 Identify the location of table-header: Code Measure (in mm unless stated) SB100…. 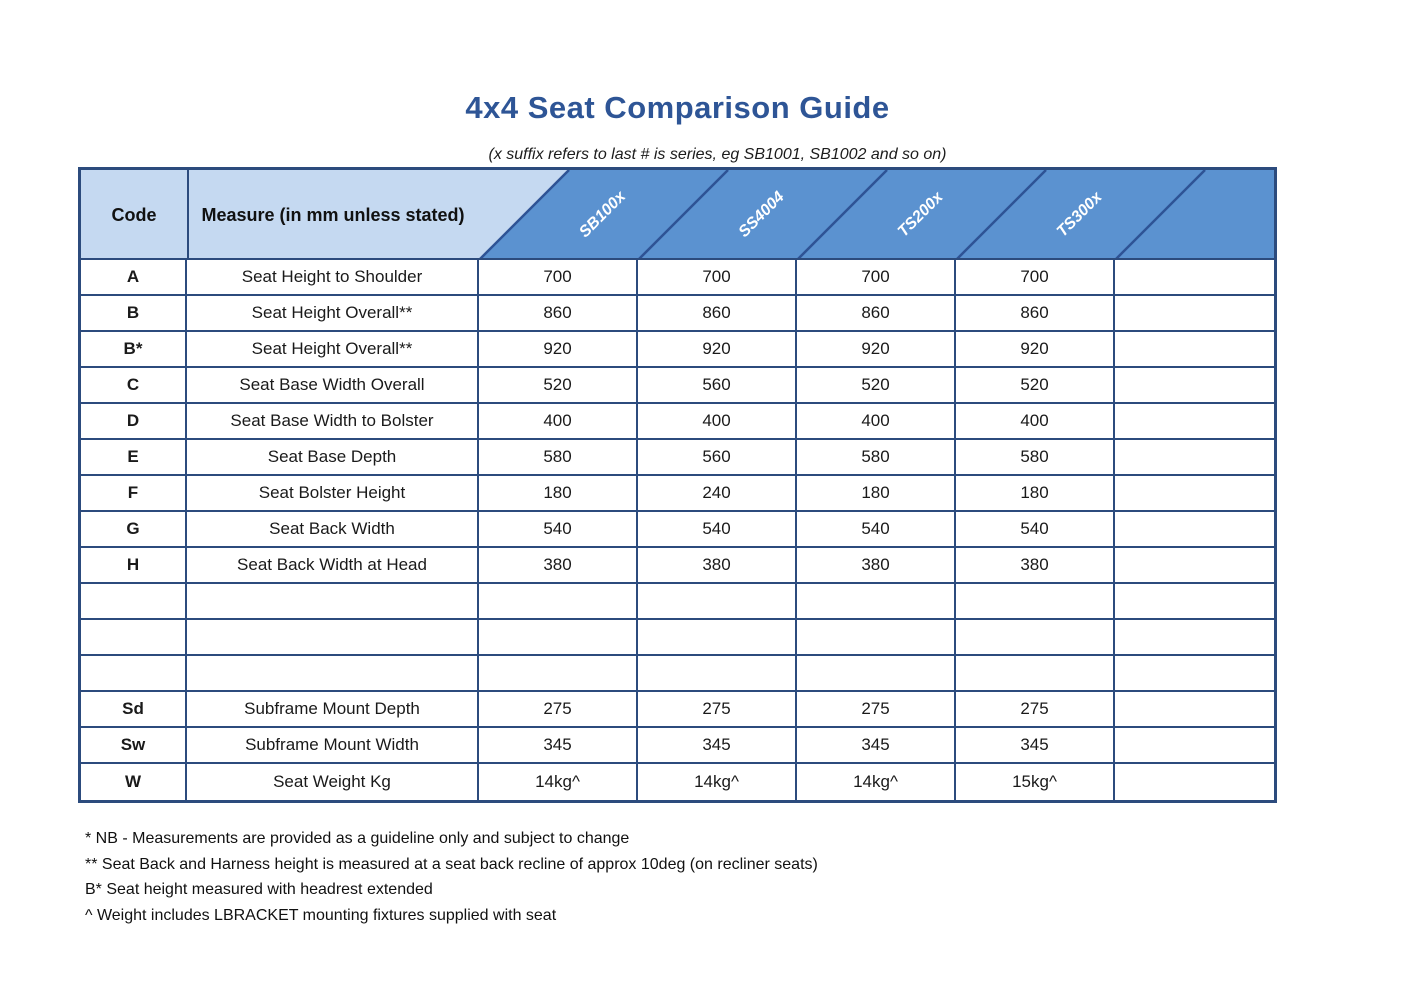
(677, 215).